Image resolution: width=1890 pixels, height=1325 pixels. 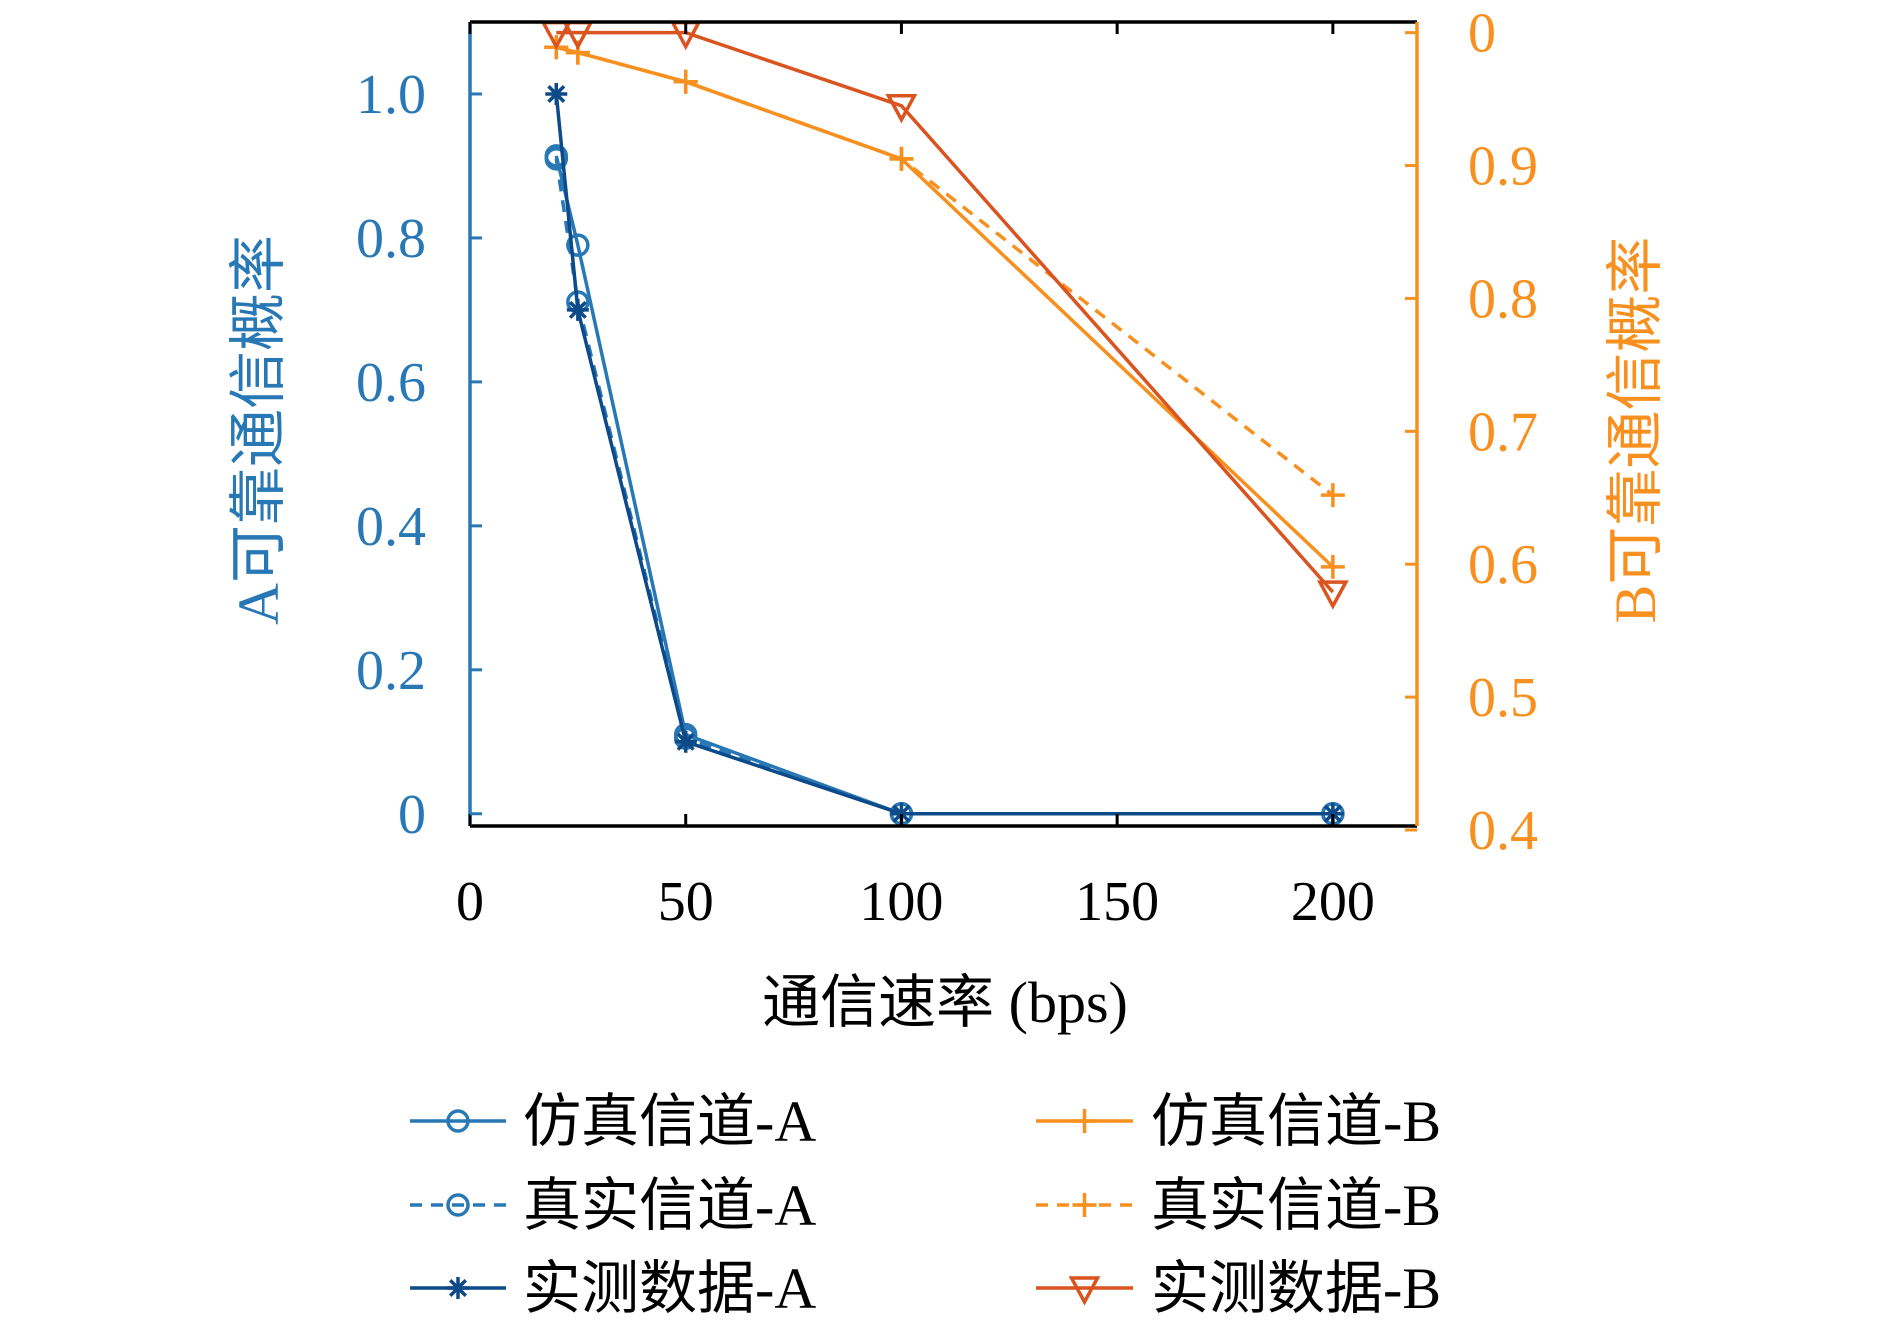 I want to click on right-y-tick-label: 0, so click(x=1482, y=34).